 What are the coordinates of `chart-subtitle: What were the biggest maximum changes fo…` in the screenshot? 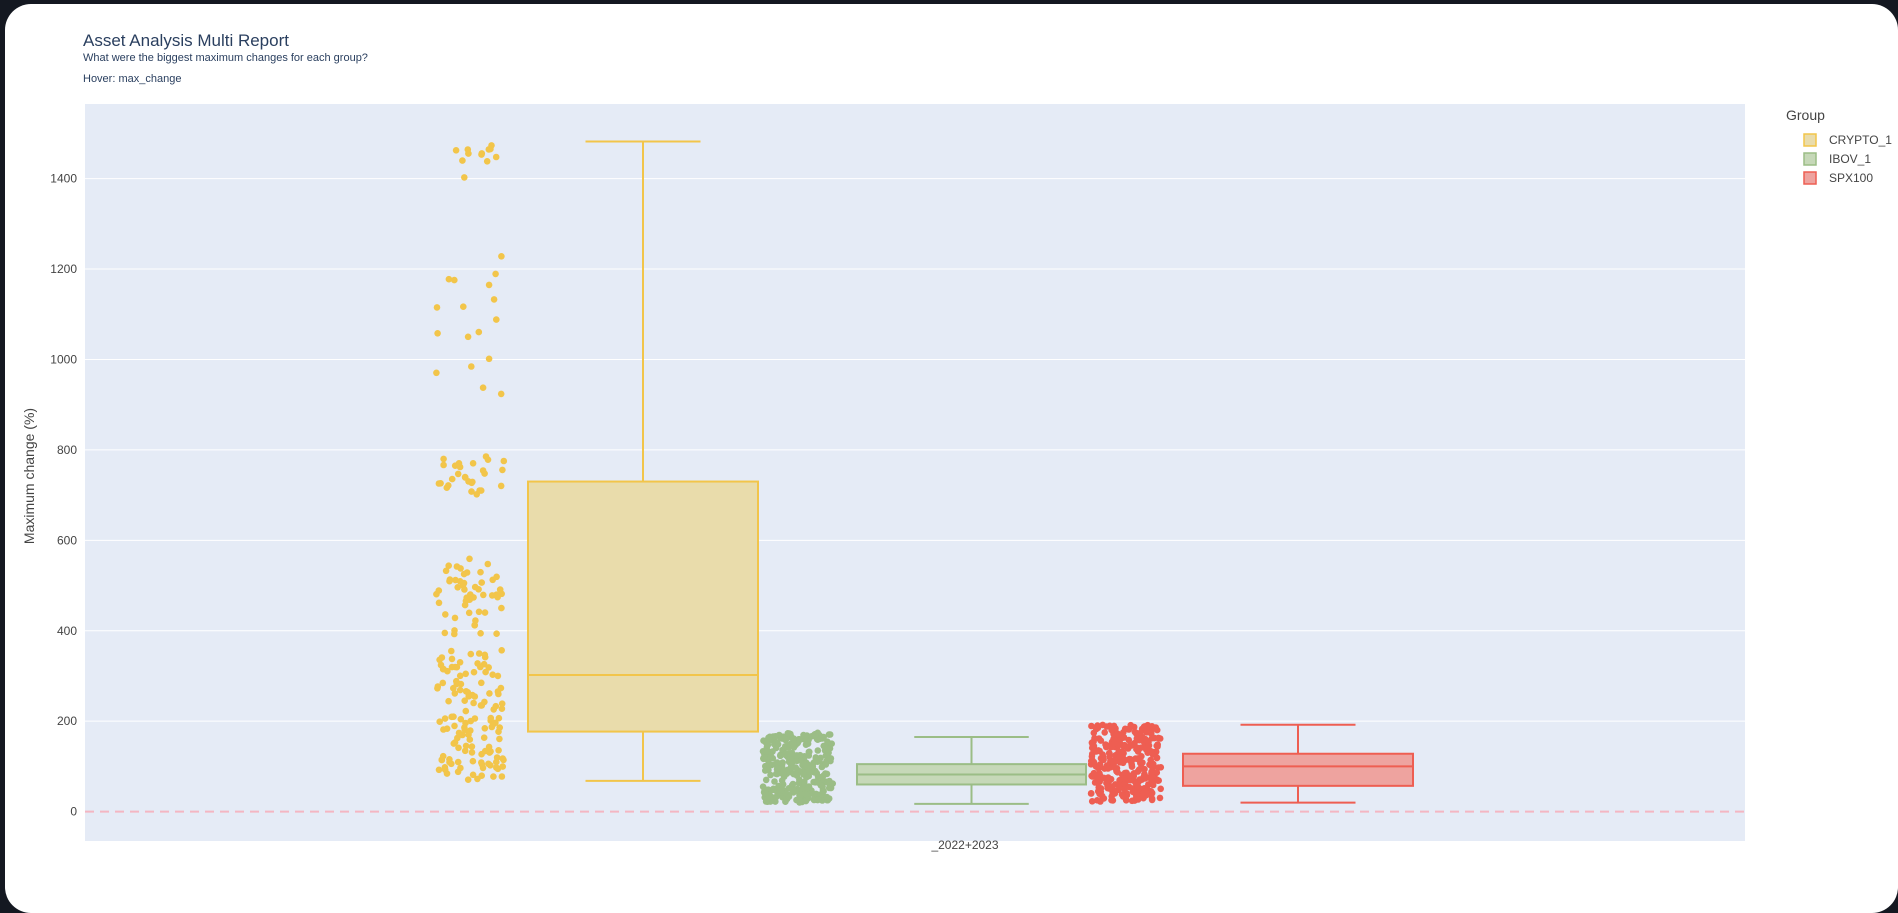 It's located at (225, 58).